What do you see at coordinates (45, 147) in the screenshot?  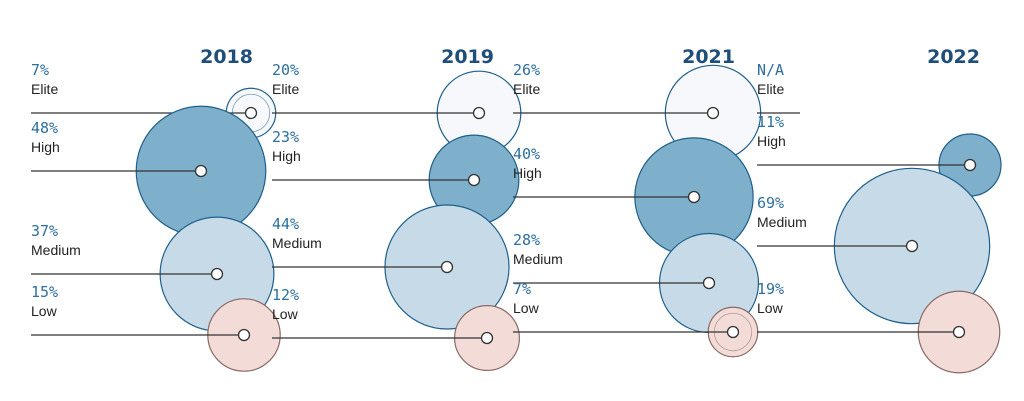 I see `cluster-label-high-2018: High` at bounding box center [45, 147].